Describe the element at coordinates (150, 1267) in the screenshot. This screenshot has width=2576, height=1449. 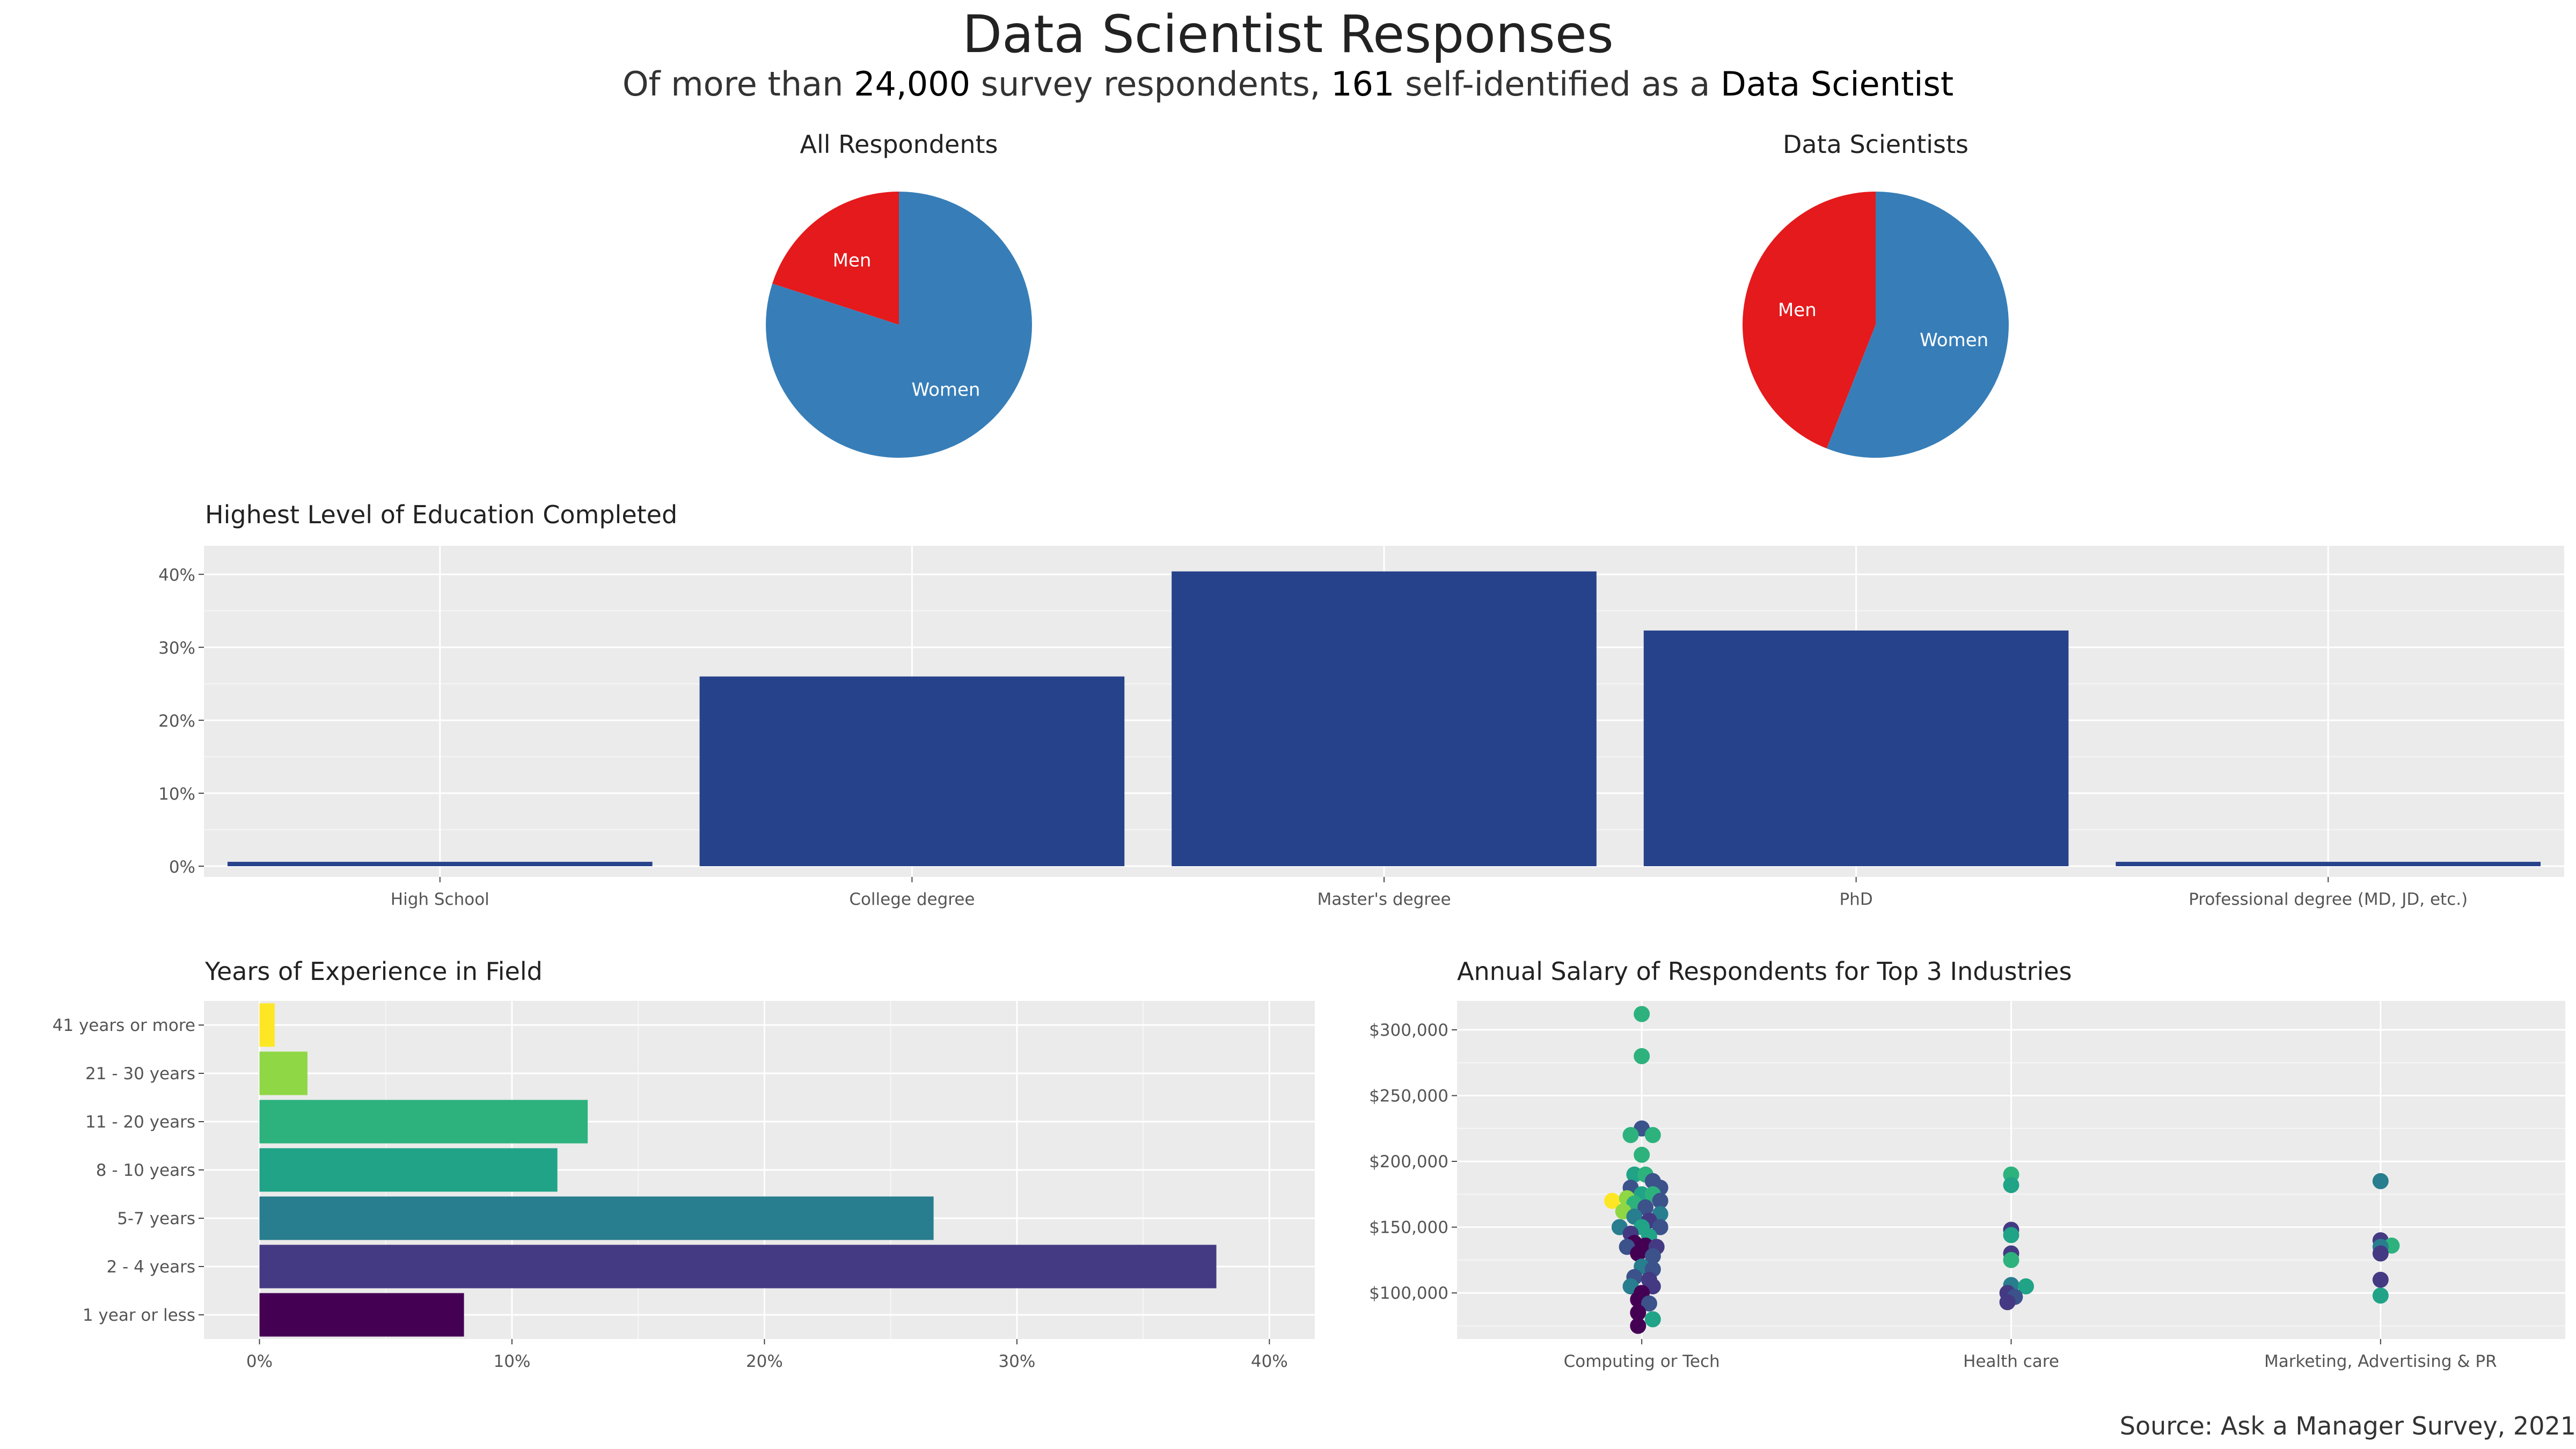
I see `experience-y-tick-label: 2 - 4 years` at that location.